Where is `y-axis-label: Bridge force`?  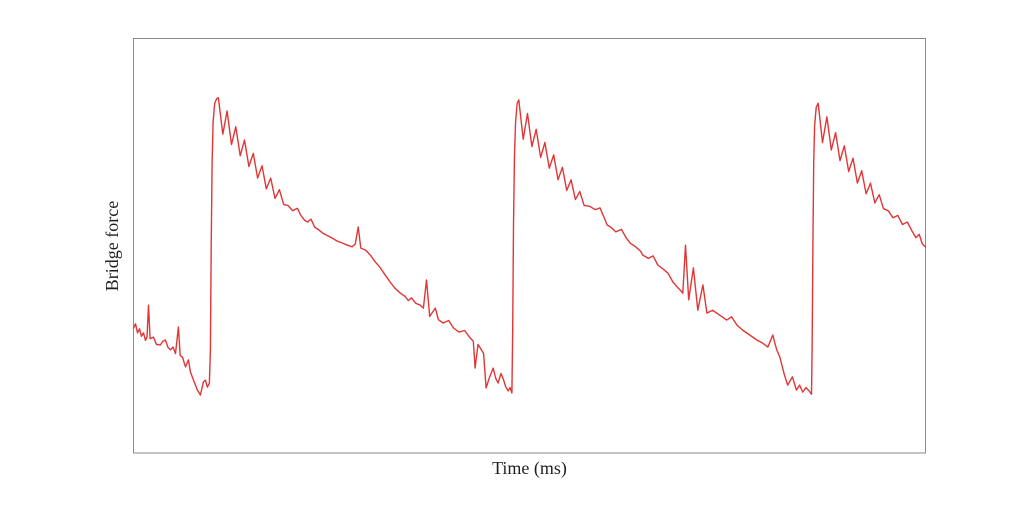
y-axis-label: Bridge force is located at coordinates (112, 246).